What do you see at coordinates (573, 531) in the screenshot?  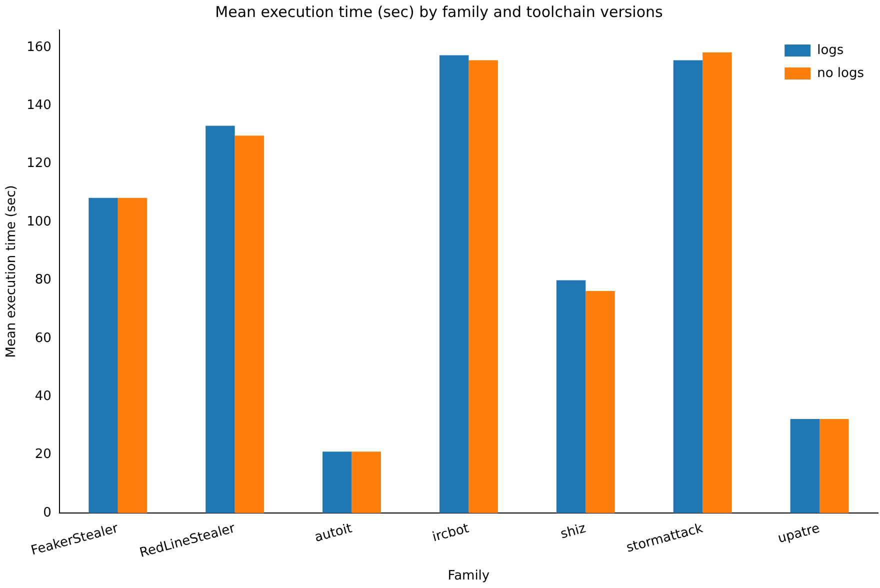 I see `x-tick-label: shiz` at bounding box center [573, 531].